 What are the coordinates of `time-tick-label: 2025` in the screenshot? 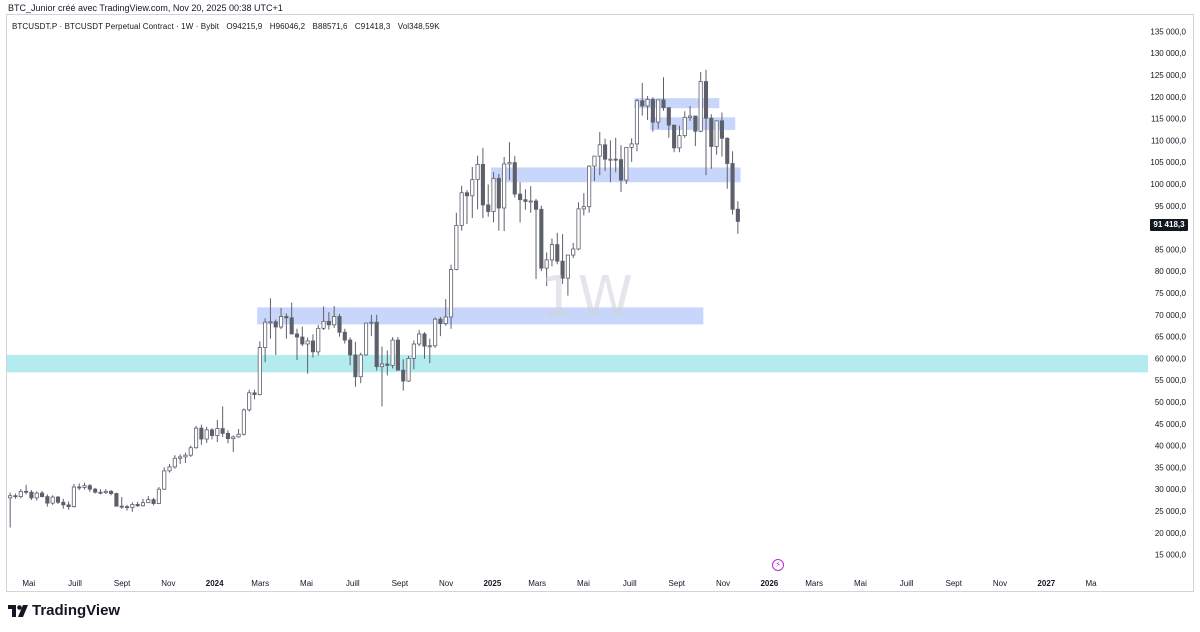 It's located at (492, 583).